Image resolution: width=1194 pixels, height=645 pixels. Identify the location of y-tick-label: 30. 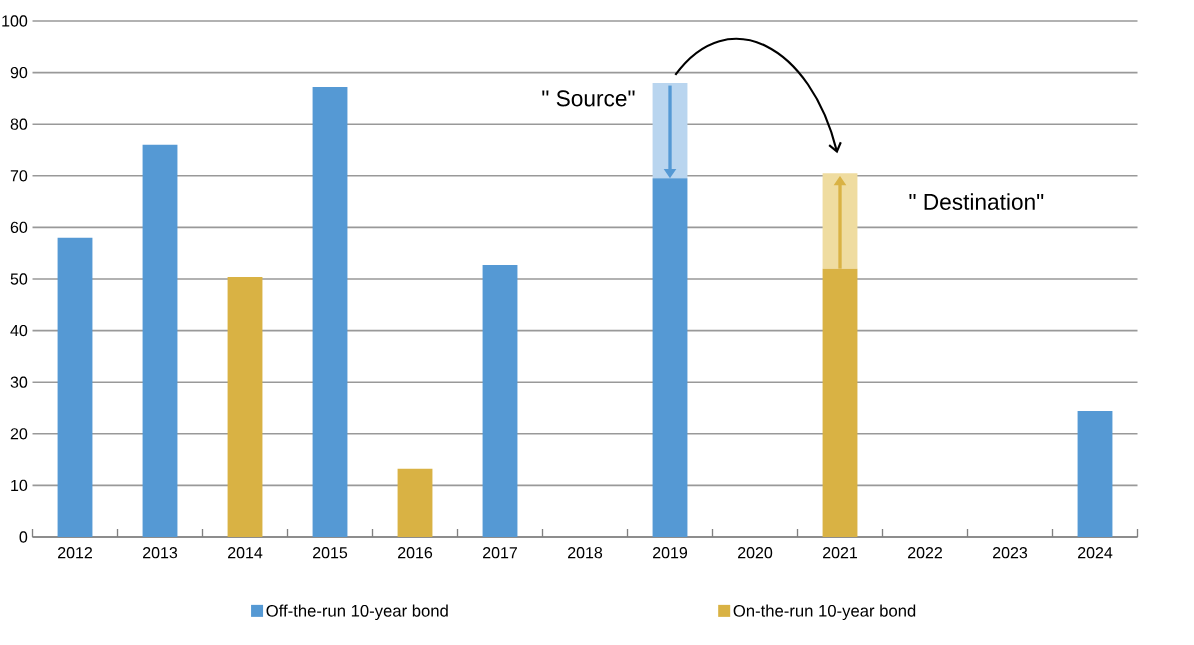
(19, 382).